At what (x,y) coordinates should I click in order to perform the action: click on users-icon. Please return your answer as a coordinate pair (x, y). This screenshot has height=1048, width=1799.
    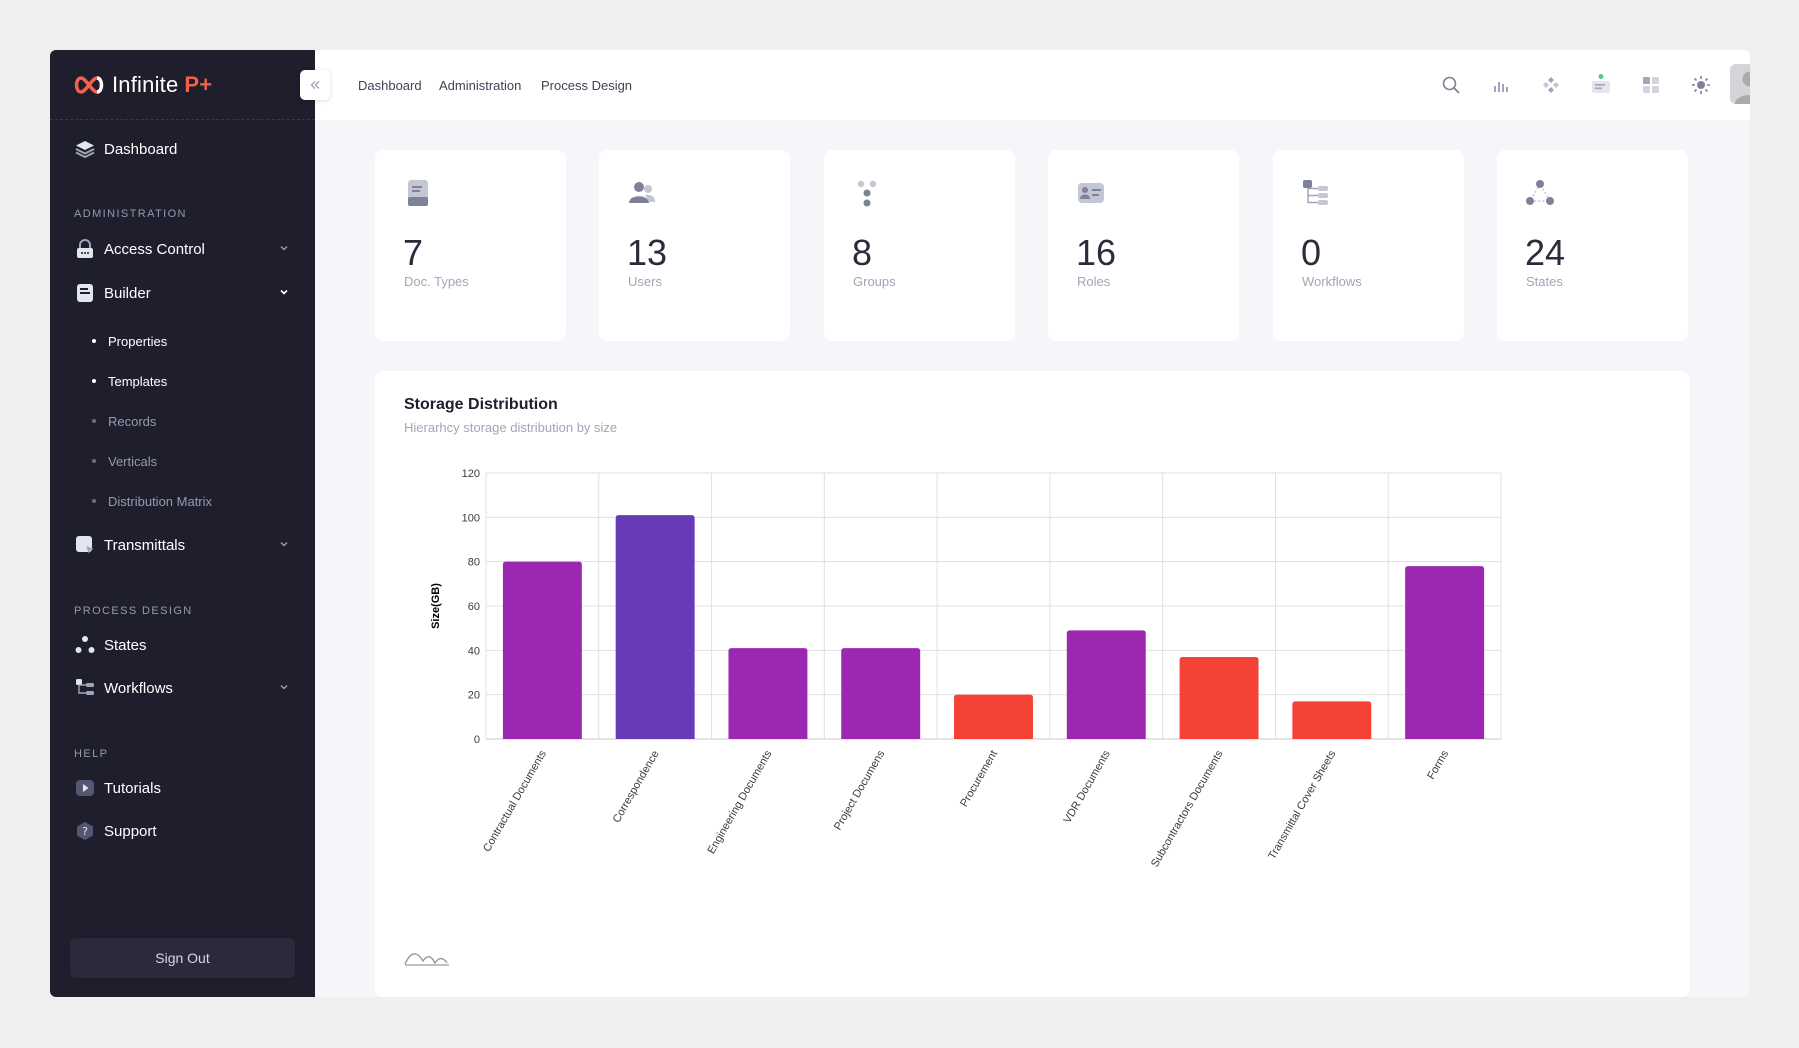
    Looking at the image, I should click on (642, 192).